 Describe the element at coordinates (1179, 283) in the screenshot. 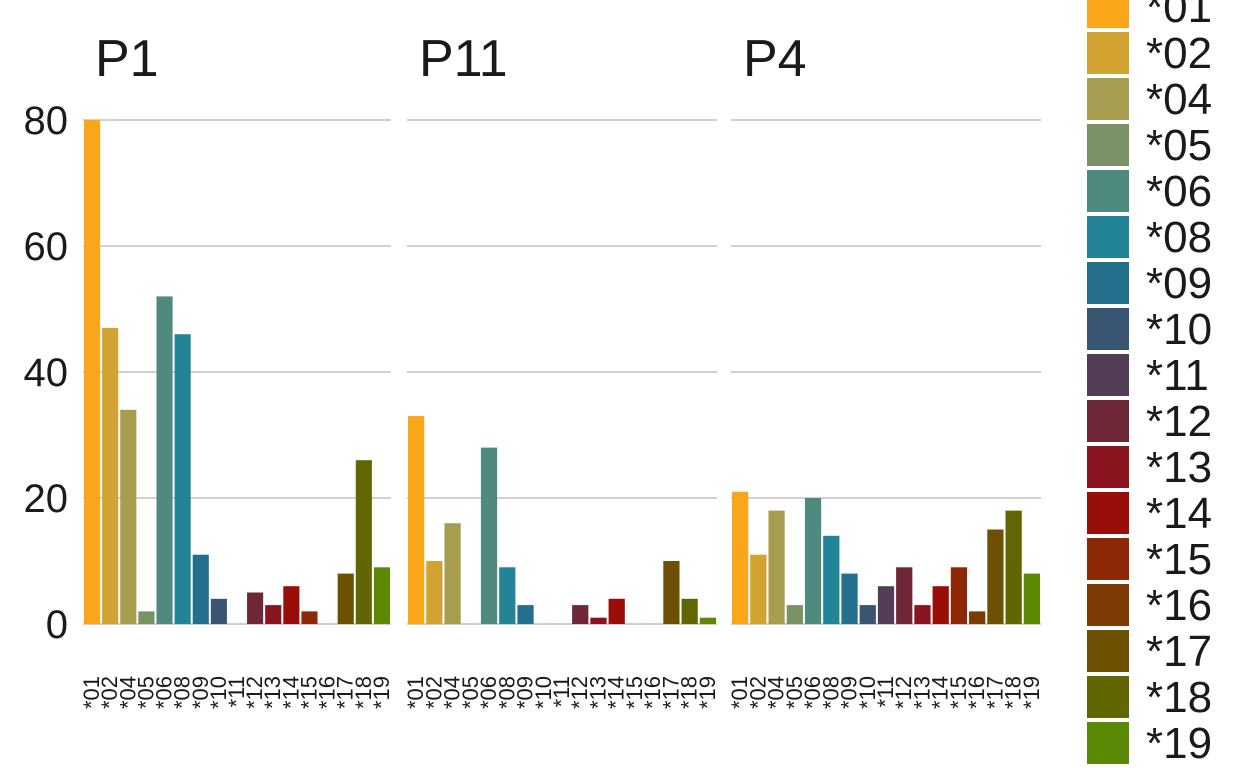

I see `legend-label: *09` at that location.